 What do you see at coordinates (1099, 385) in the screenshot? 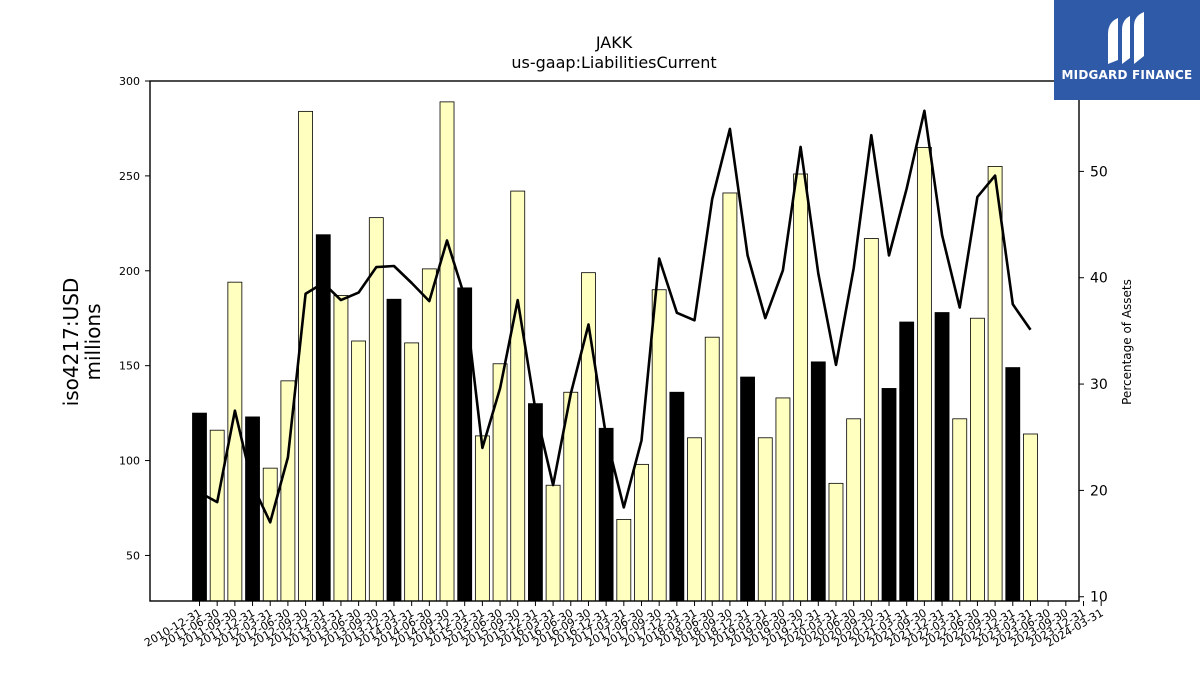
I see `y2-tick-label: 30` at bounding box center [1099, 385].